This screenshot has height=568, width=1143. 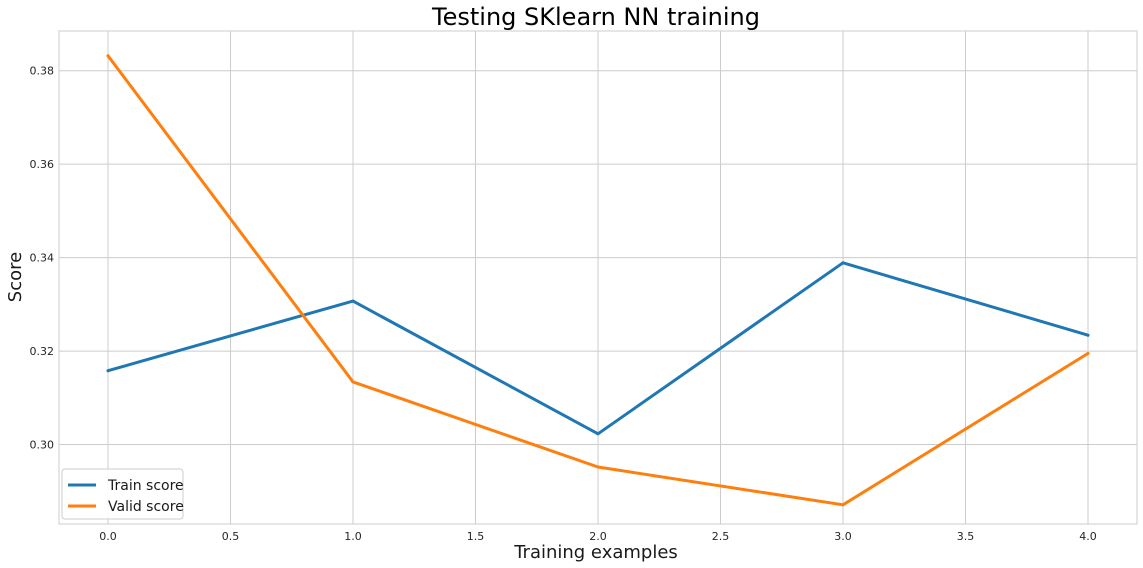 I want to click on legend-label-valid-score: Valid score, so click(x=146, y=507).